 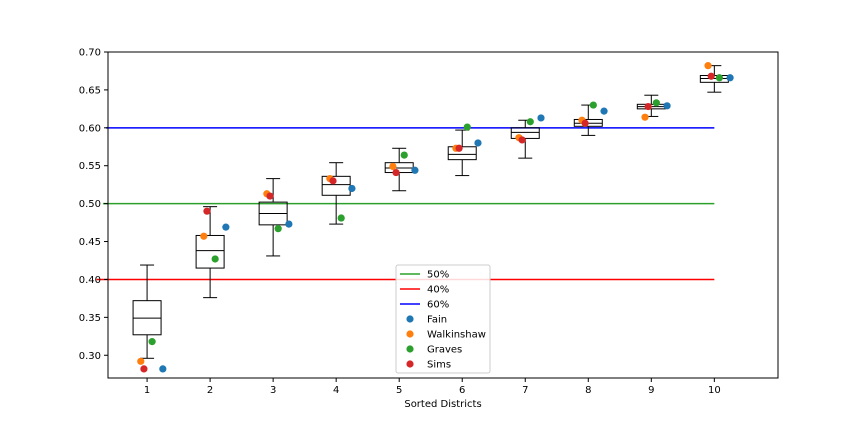 I want to click on legend-label: Walkinshaw, so click(x=456, y=335).